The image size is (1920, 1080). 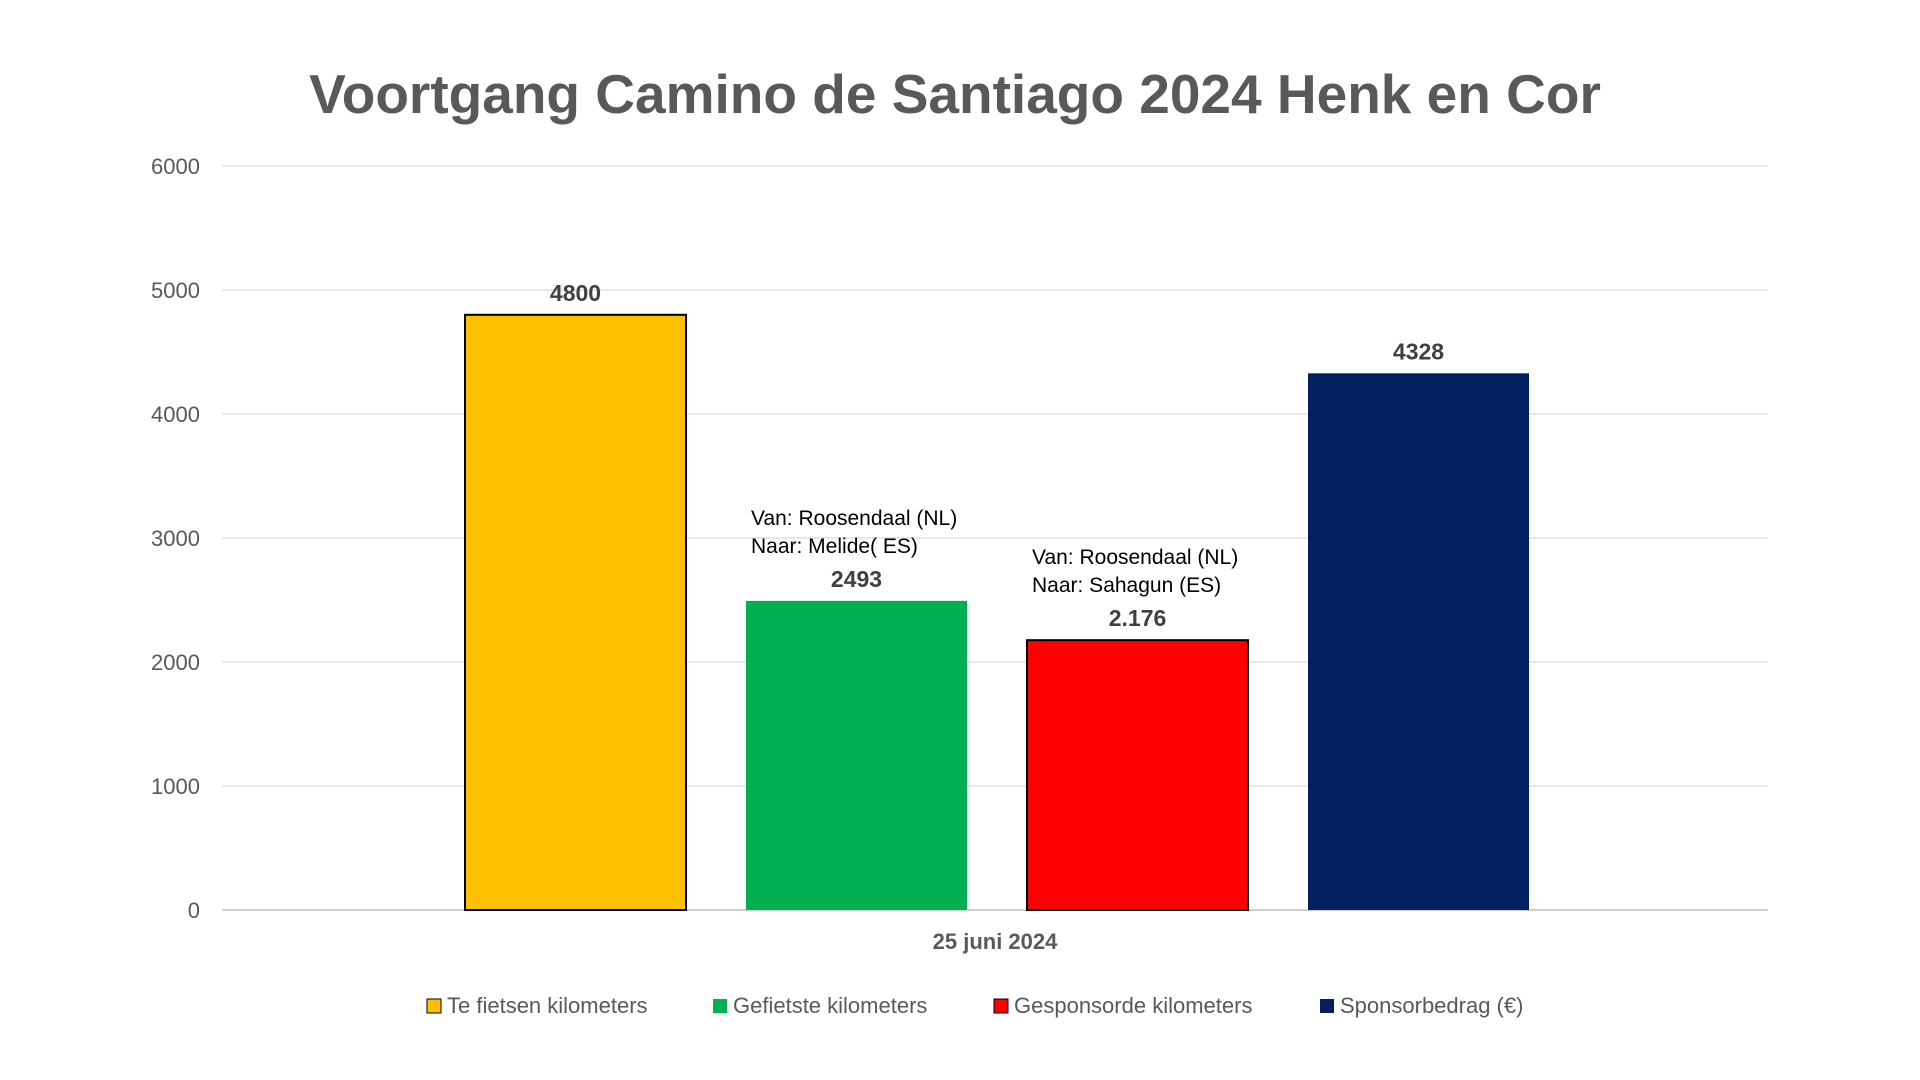 I want to click on x-category-label: 25 juni 2024, so click(x=996, y=941).